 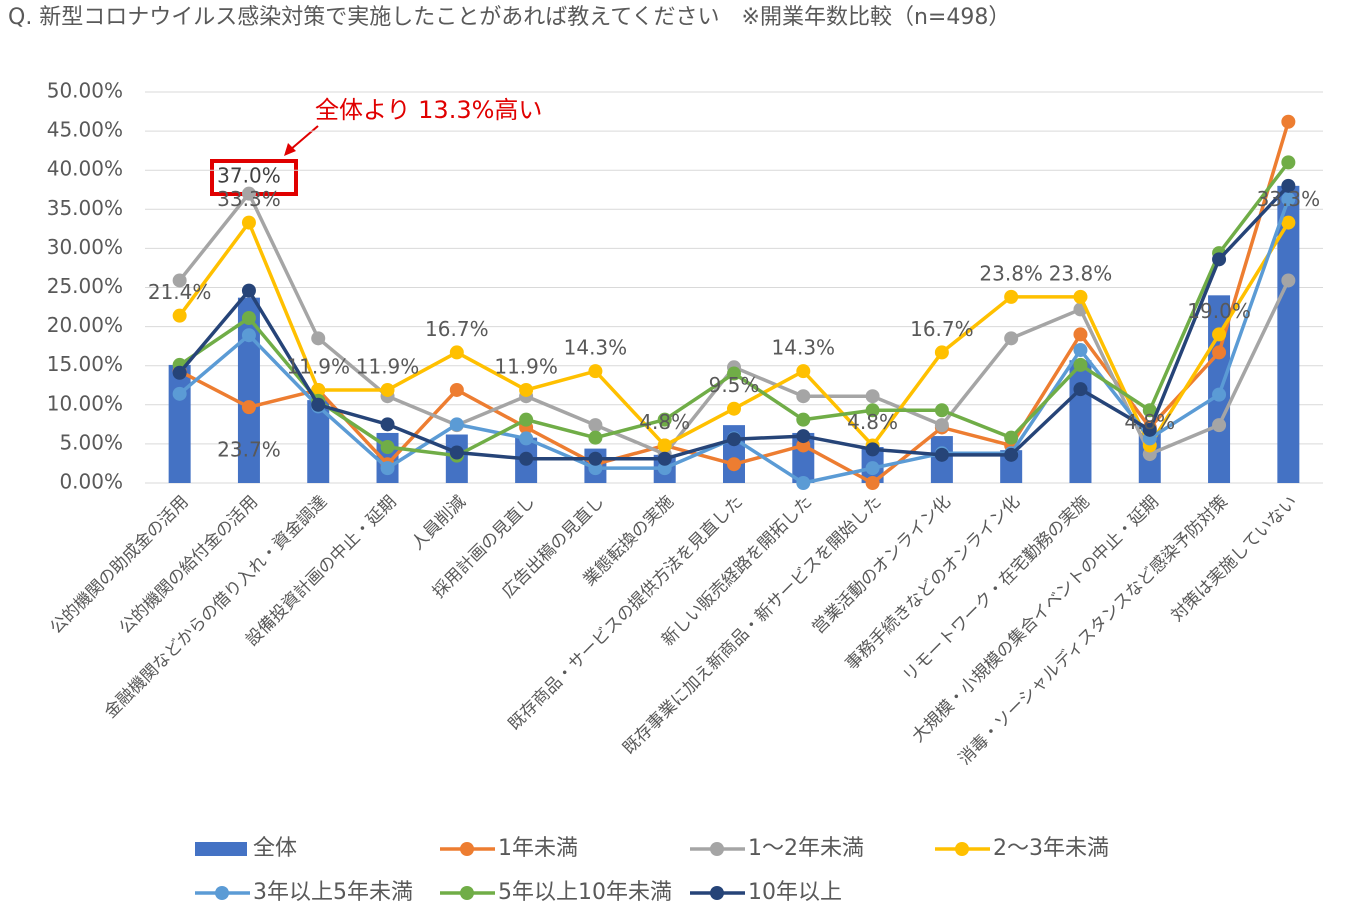 I want to click on legend-label: 全体, so click(x=275, y=848).